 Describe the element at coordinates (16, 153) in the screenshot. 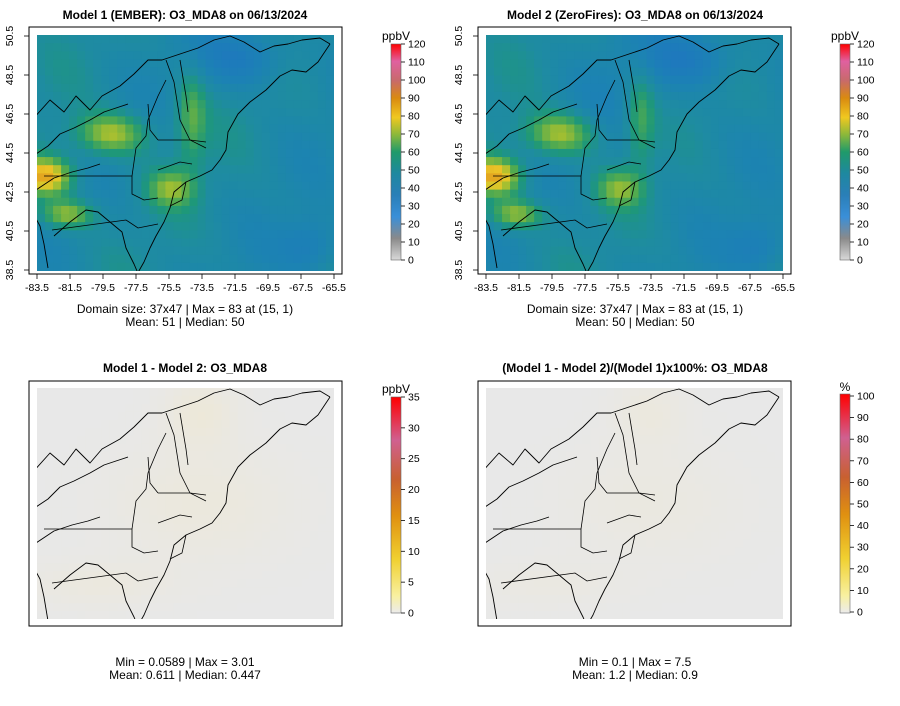

I see `y-axis: 38.540.542.544.546.548.550.5` at that location.